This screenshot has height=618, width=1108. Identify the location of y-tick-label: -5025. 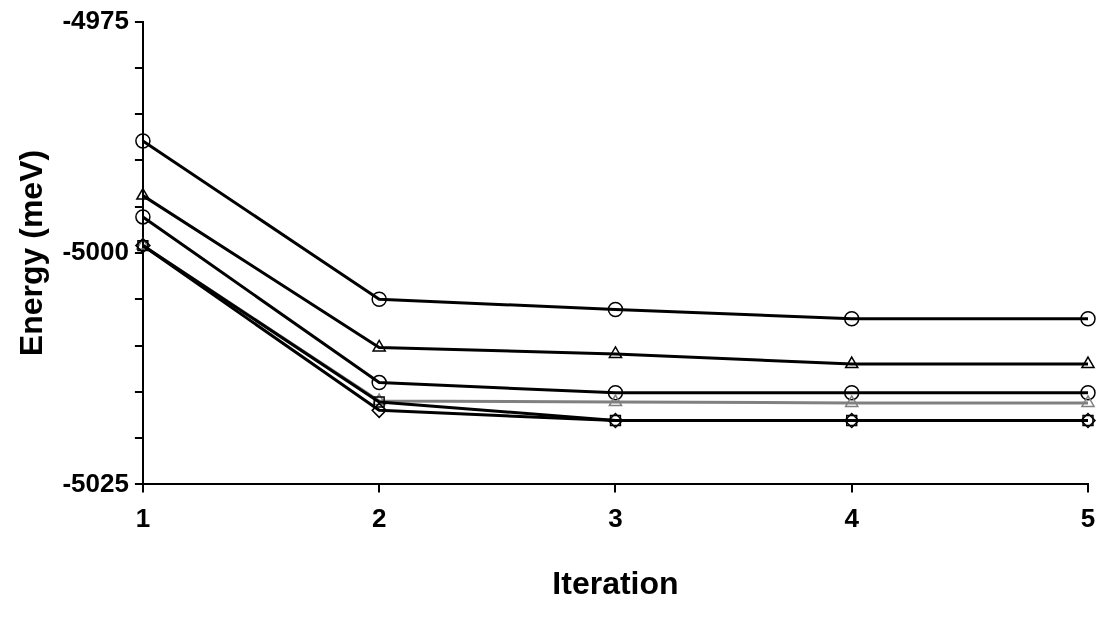
(95, 482).